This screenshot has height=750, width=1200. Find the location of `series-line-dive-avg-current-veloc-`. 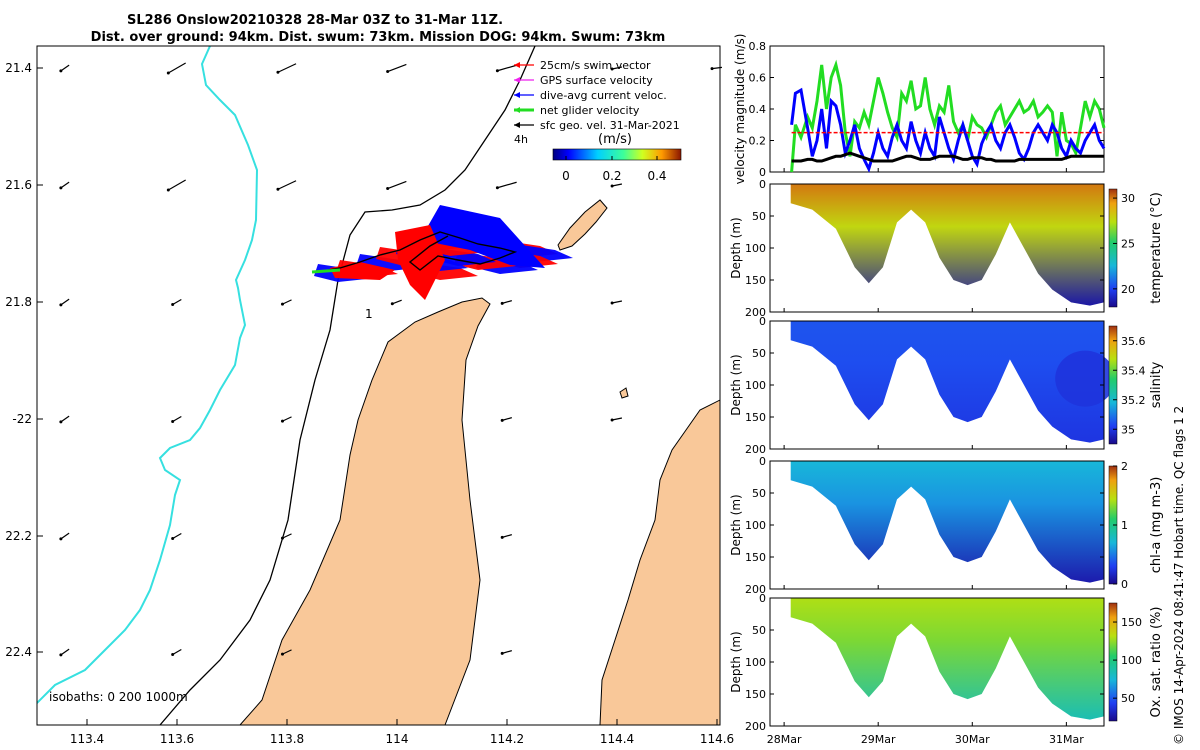

series-line-dive-avg-current-veloc- is located at coordinates (948, 130).